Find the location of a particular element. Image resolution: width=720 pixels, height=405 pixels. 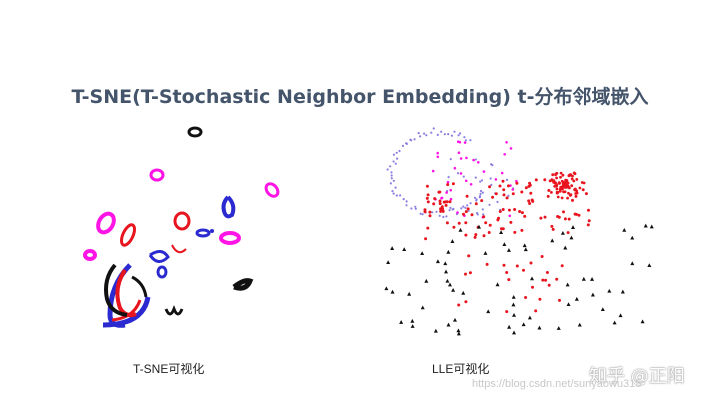

zhihu-watermark: 知乎 @正阳 is located at coordinates (637, 376).